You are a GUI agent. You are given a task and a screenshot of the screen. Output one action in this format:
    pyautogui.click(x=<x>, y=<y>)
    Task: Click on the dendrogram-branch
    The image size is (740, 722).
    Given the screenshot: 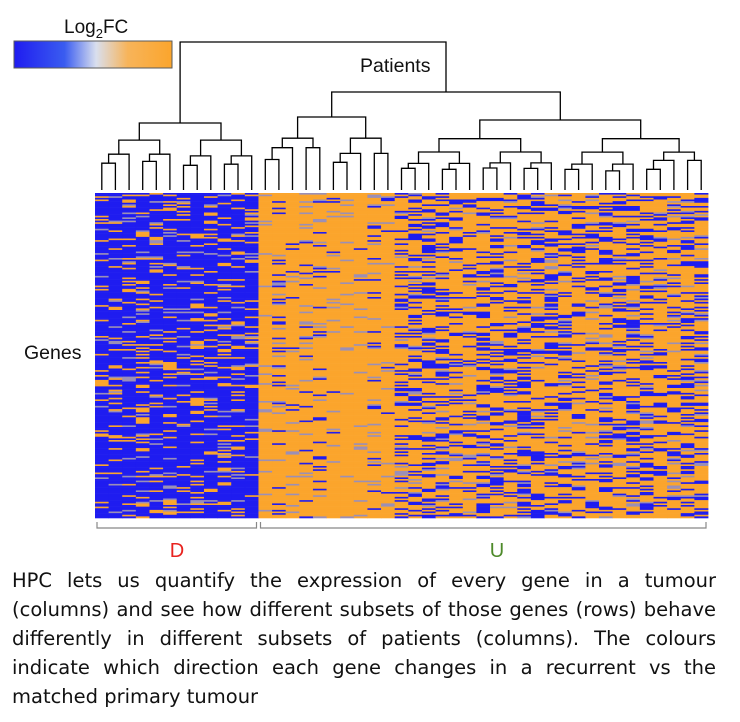 What is the action you would take?
    pyautogui.click(x=365, y=145)
    